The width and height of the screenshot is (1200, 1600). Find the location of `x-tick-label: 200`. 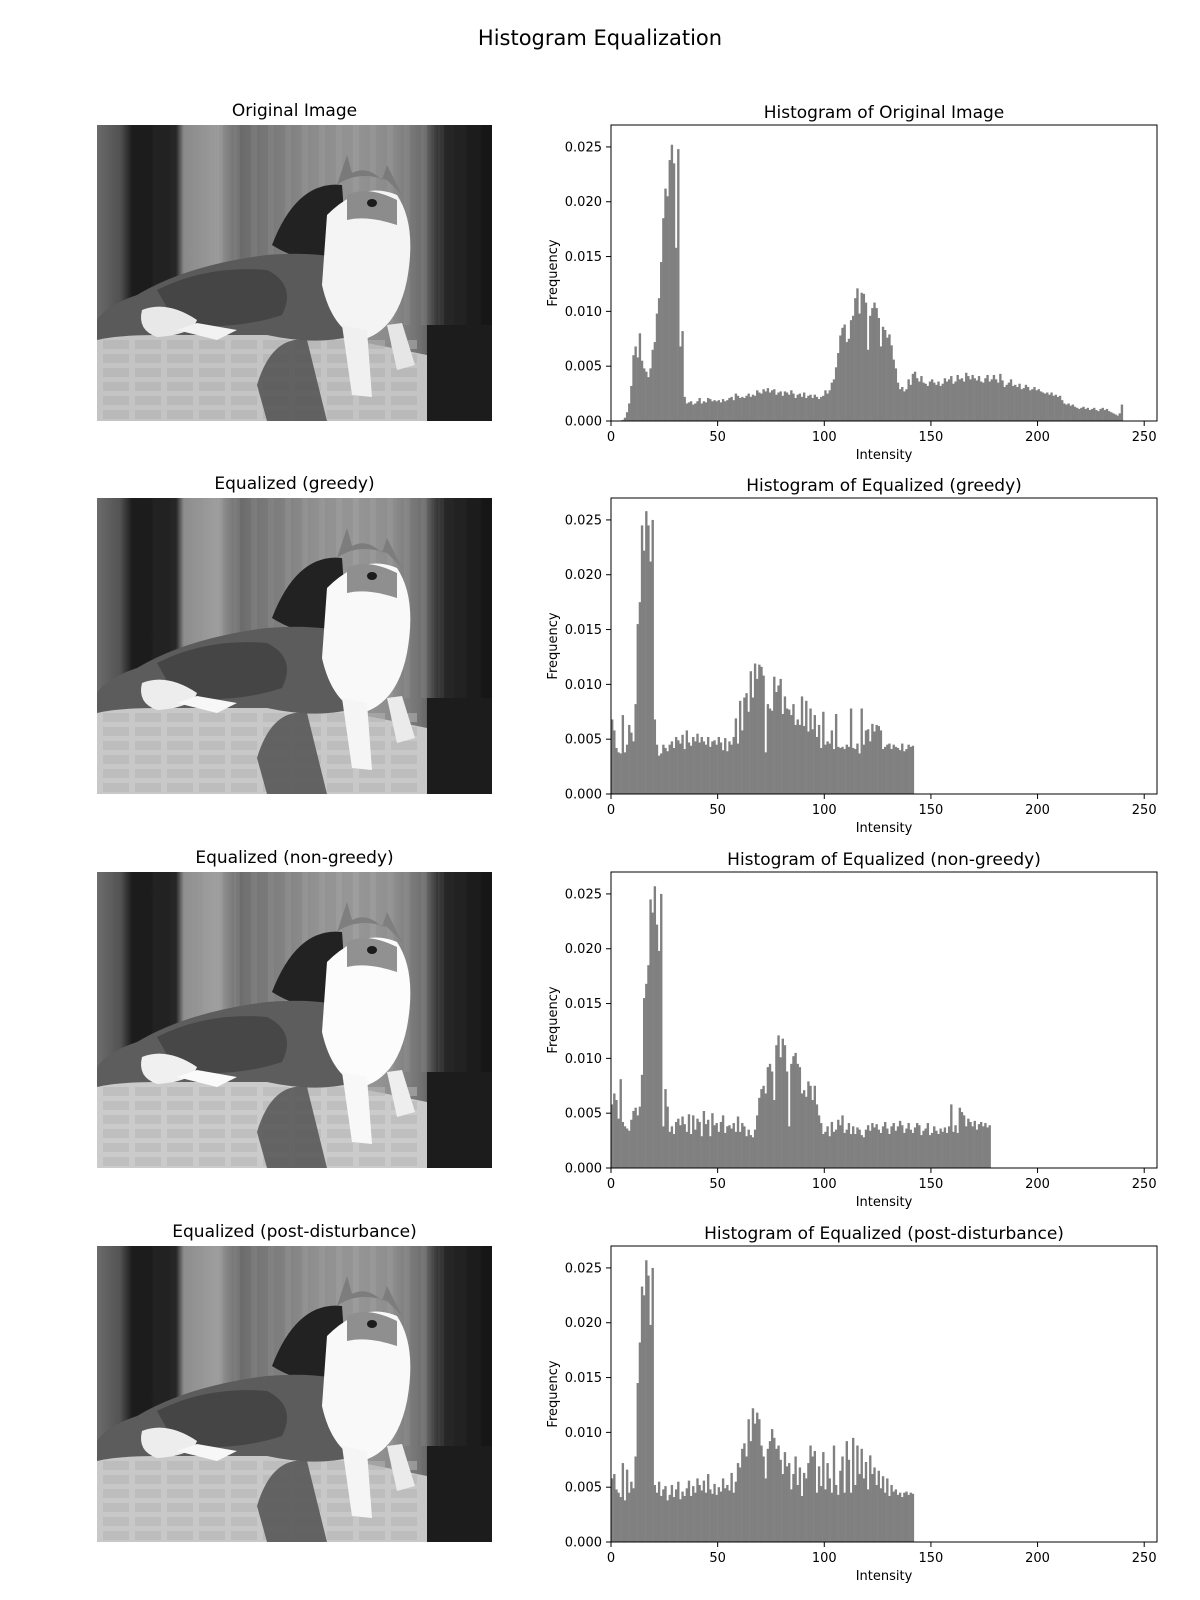

x-tick-label: 200 is located at coordinates (1037, 810).